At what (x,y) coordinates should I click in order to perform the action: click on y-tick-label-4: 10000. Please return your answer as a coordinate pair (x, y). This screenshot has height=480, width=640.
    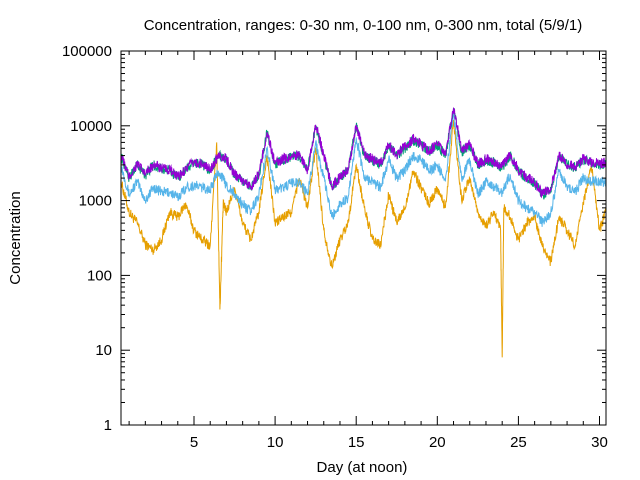
    Looking at the image, I should click on (91, 126).